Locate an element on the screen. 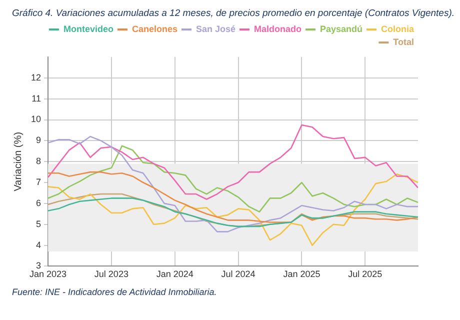 The height and width of the screenshot is (320, 460). legend-label: Canelones is located at coordinates (155, 29).